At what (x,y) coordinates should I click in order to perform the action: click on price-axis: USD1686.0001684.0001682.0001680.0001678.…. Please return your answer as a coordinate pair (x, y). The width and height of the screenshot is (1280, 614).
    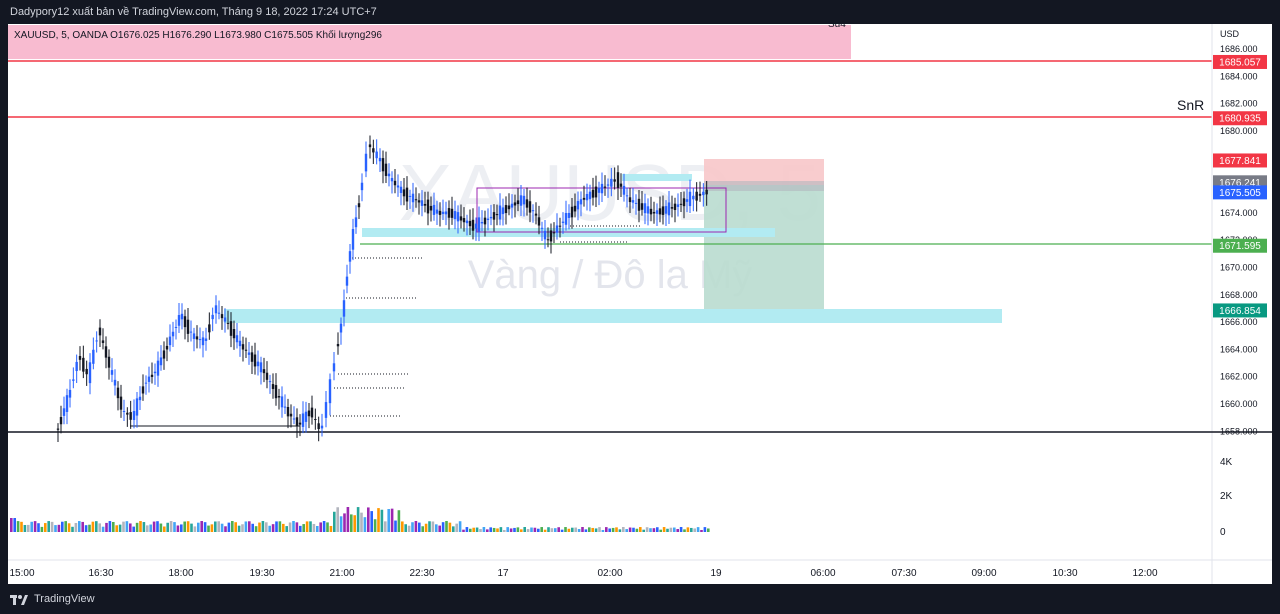
    Looking at the image, I should click on (1239, 283).